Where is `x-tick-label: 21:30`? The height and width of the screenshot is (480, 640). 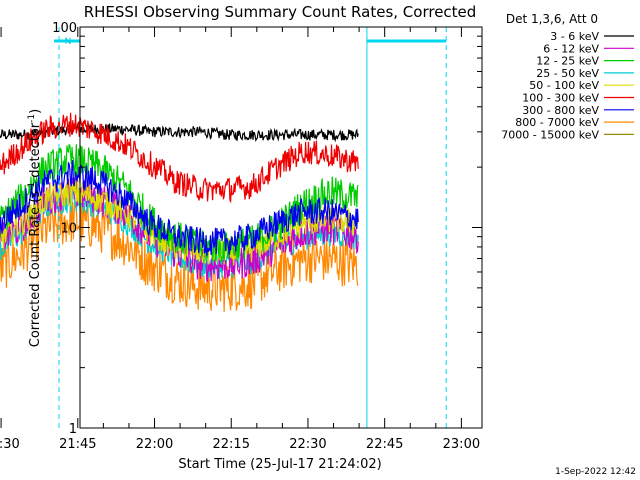 x-tick-label: 21:30 is located at coordinates (10, 444).